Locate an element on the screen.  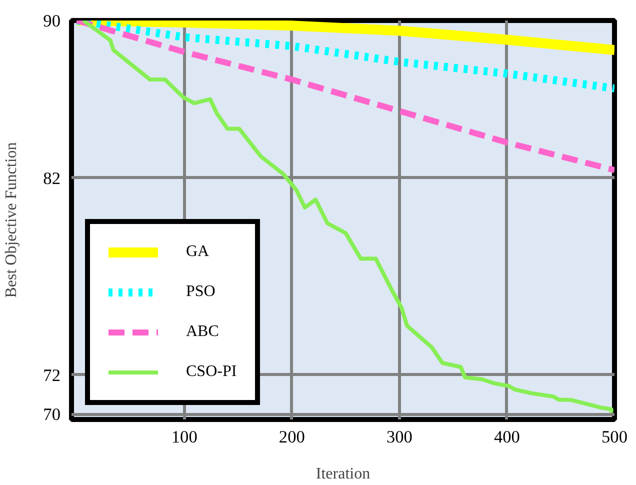
y-tick-label: 90 is located at coordinates (51, 21).